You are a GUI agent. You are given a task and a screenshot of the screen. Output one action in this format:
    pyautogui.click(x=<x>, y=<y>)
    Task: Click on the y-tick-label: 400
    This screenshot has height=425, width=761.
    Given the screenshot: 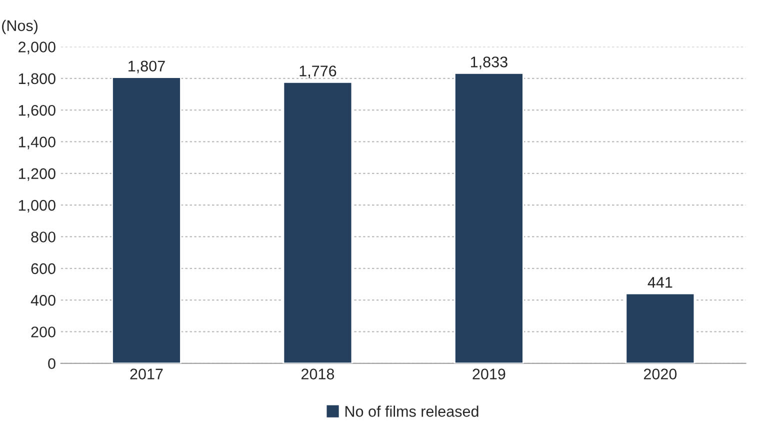 What is the action you would take?
    pyautogui.click(x=43, y=300)
    